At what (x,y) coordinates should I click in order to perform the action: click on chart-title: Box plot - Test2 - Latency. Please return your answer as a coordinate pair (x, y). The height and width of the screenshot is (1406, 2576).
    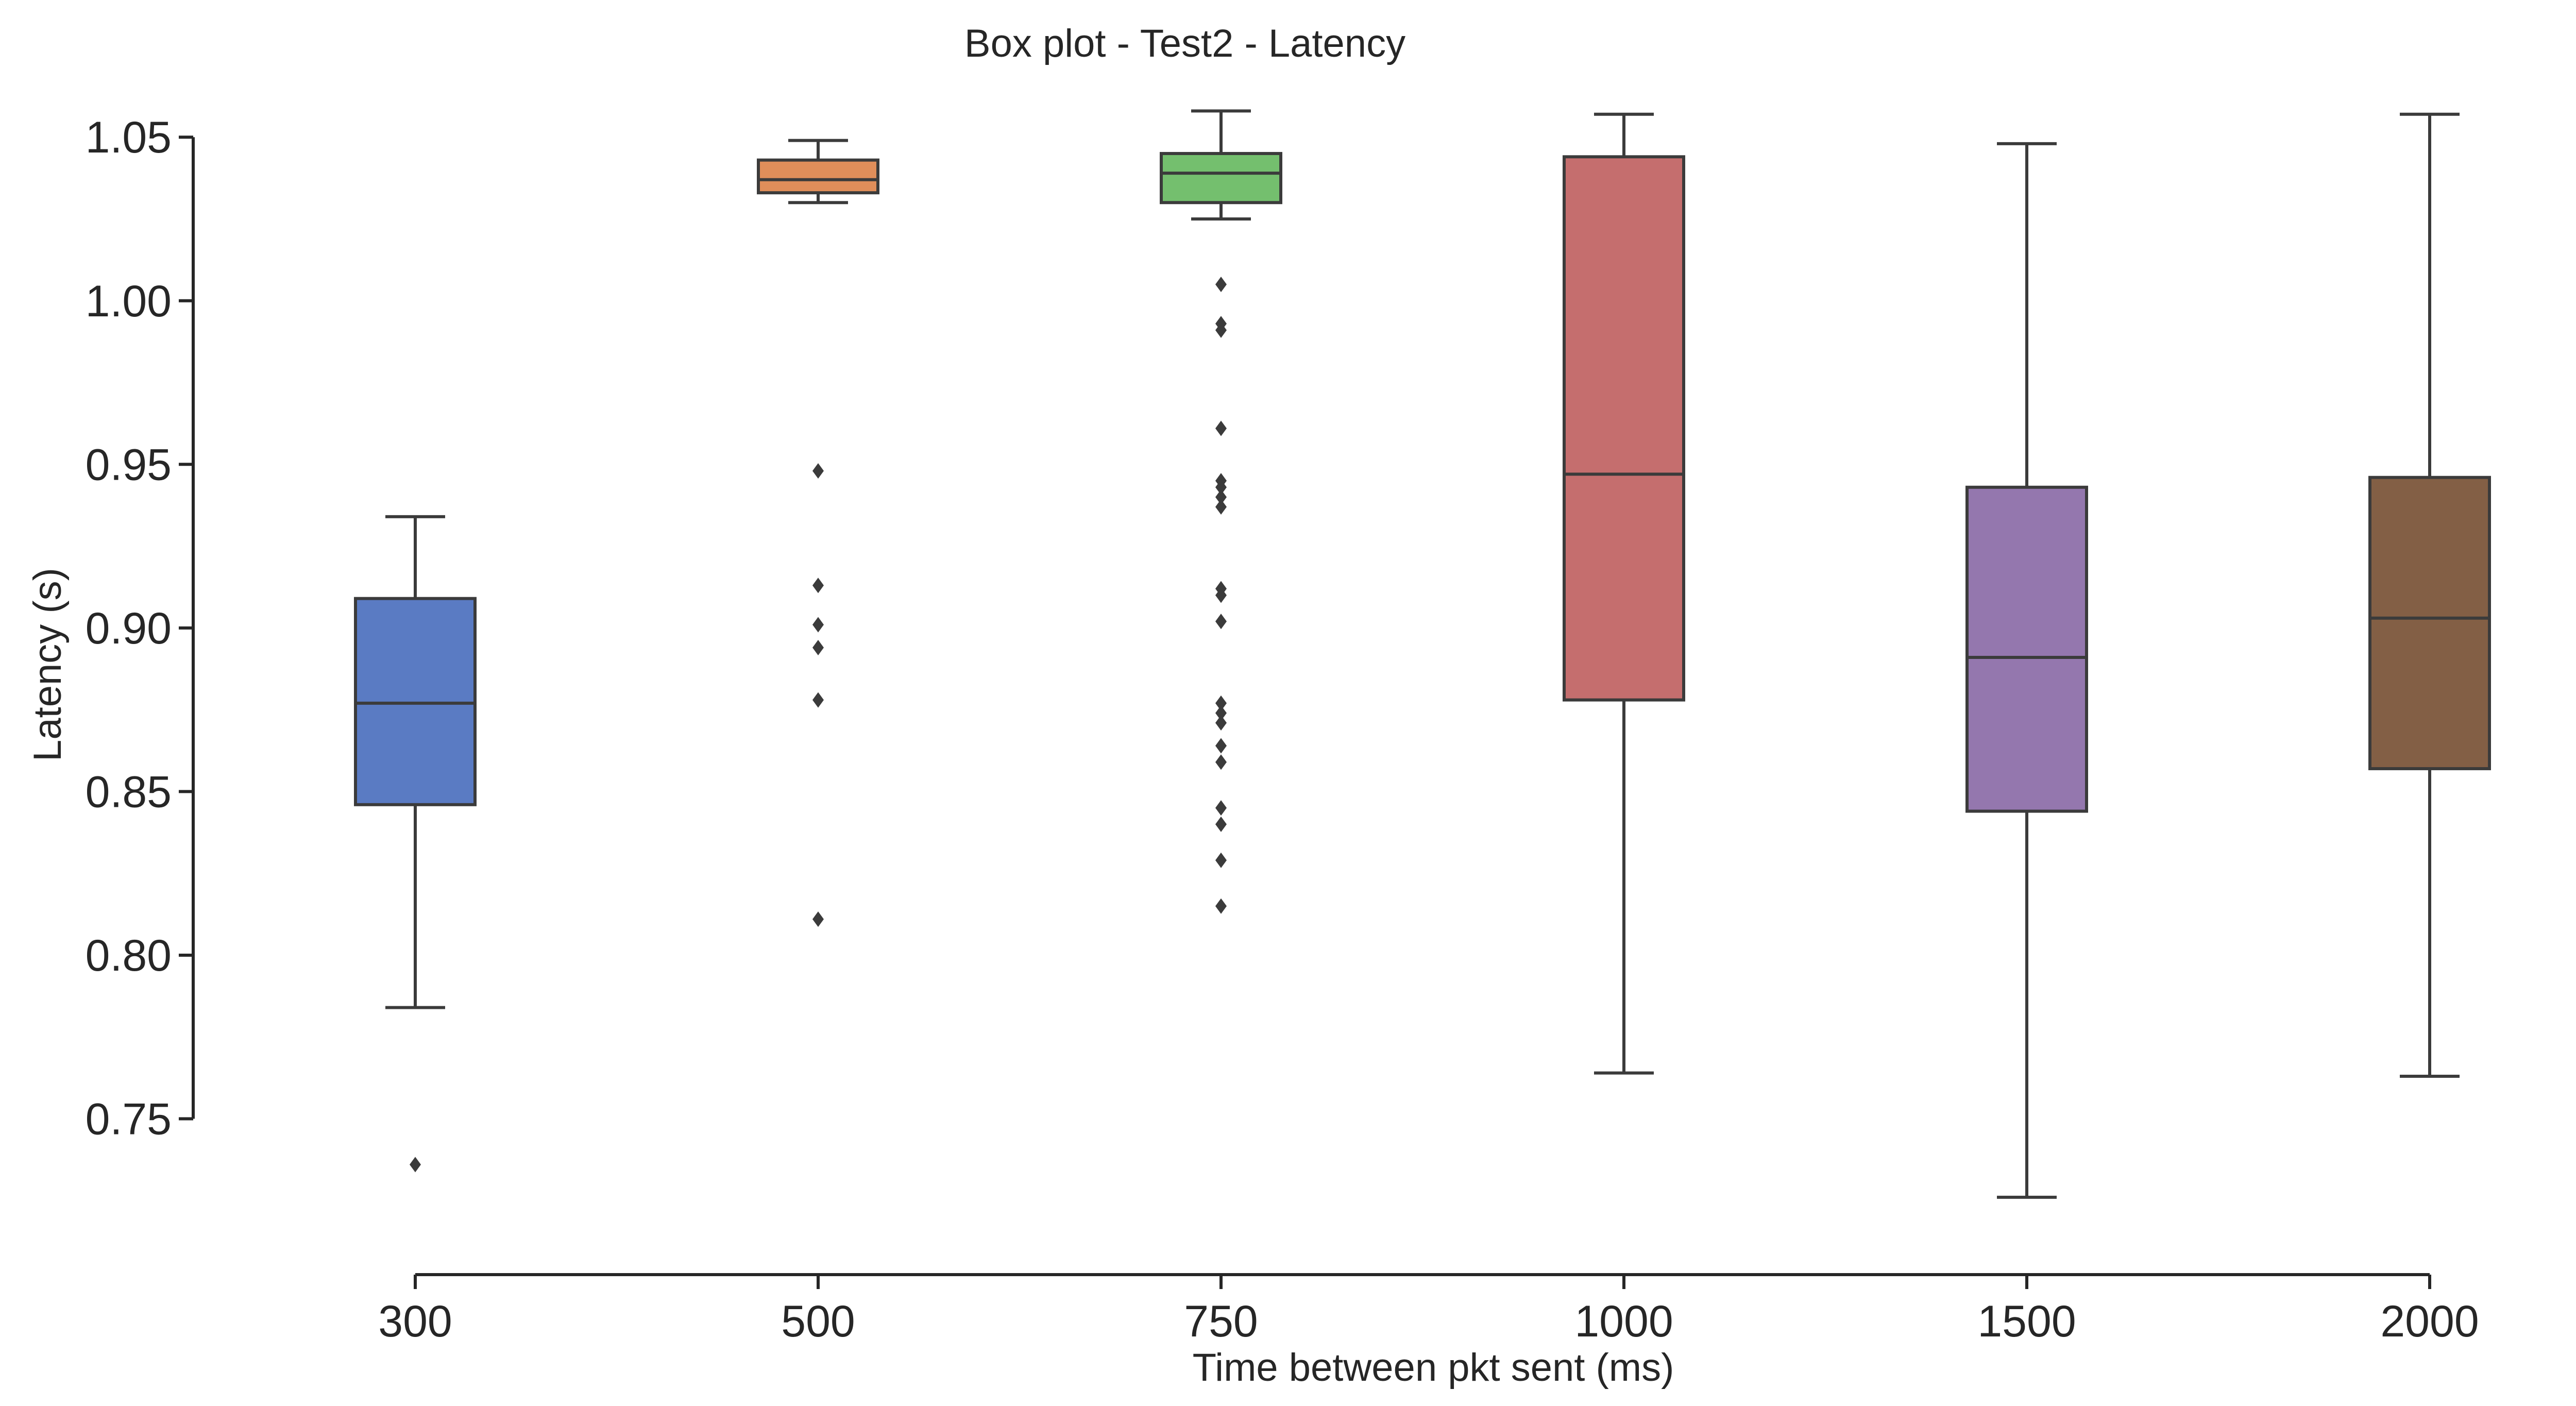
    Looking at the image, I should click on (1185, 43).